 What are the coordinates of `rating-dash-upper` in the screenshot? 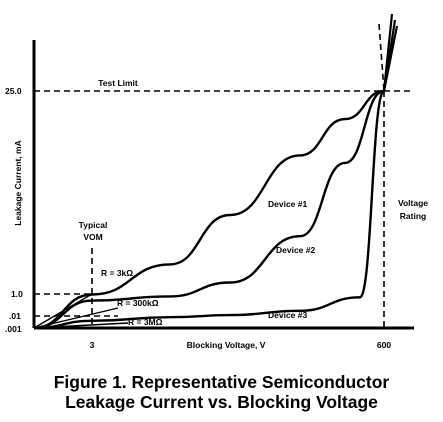 It's located at (381, 57).